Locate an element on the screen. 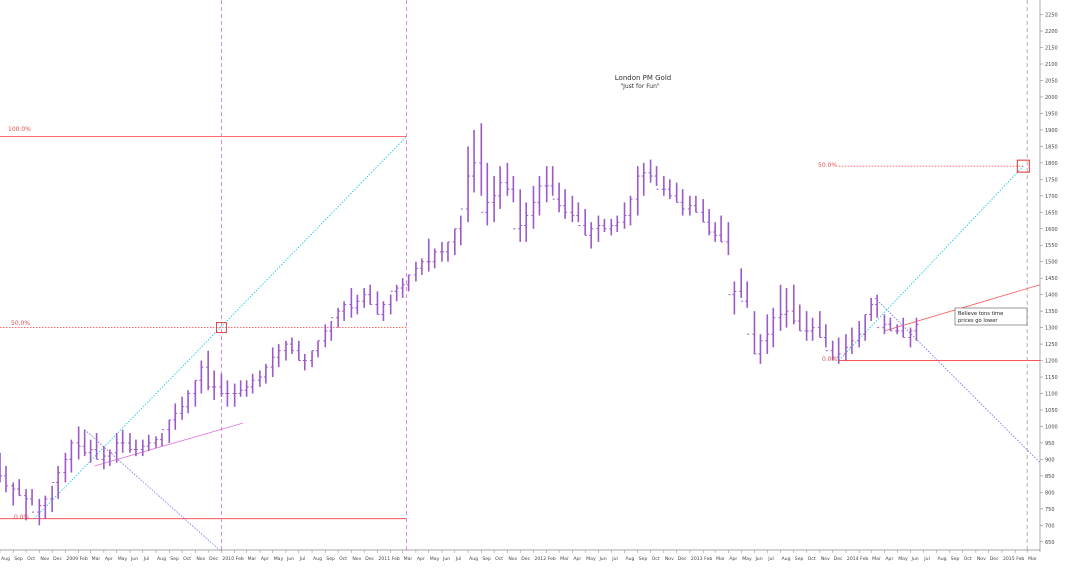 The height and width of the screenshot is (570, 1068). y-tick-label: 1650 is located at coordinates (1051, 213).